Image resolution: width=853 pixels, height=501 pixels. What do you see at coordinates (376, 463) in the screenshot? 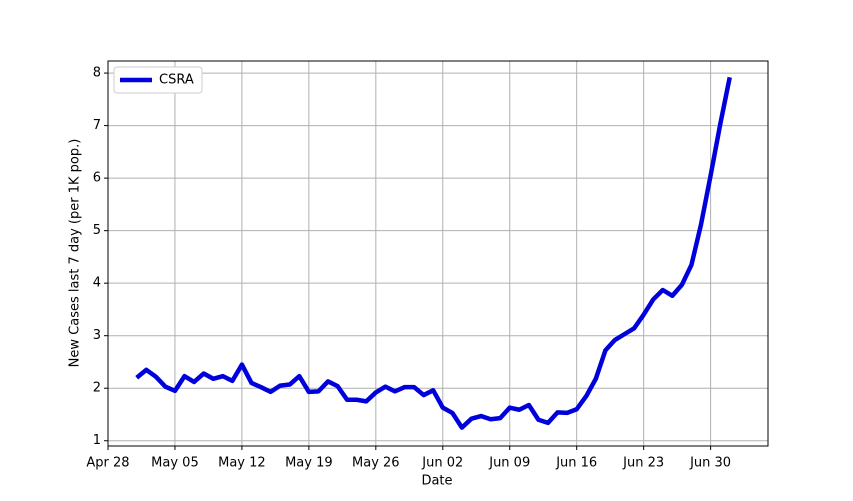
I see `x-tick-label: May 26` at bounding box center [376, 463].